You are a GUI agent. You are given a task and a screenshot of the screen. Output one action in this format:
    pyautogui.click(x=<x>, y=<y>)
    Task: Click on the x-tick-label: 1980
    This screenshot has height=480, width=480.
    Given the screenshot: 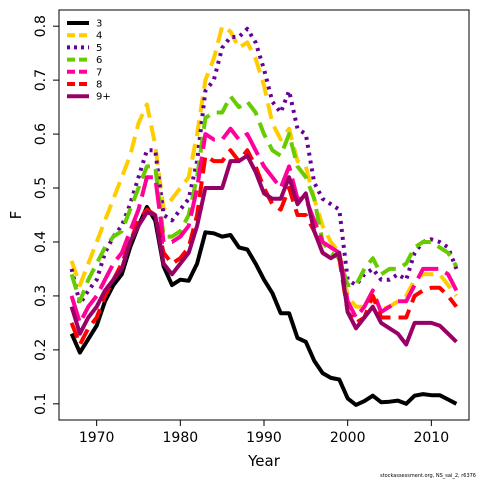 What is the action you would take?
    pyautogui.click(x=181, y=438)
    